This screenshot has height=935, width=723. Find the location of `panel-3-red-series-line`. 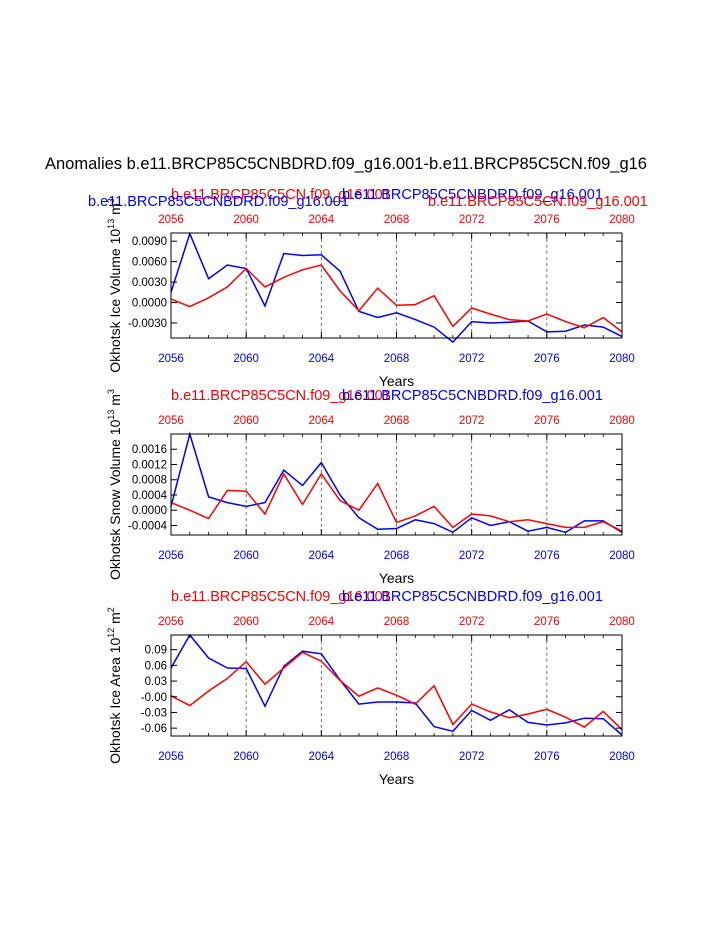

panel-3-red-series-line is located at coordinates (396, 691).